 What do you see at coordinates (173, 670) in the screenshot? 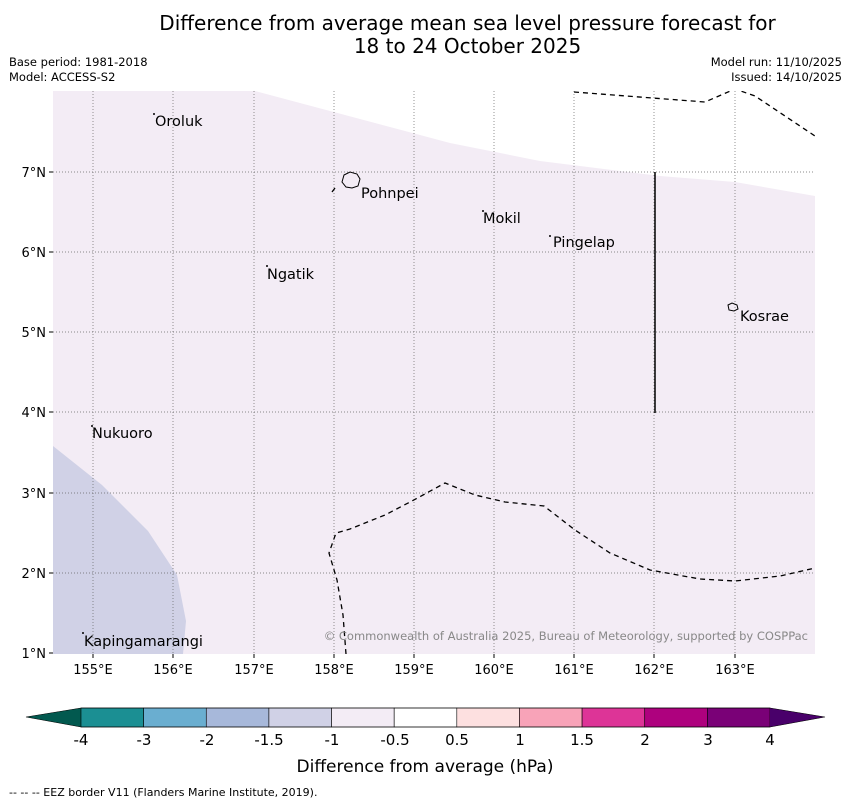
I see `lon-label: 156°E` at bounding box center [173, 670].